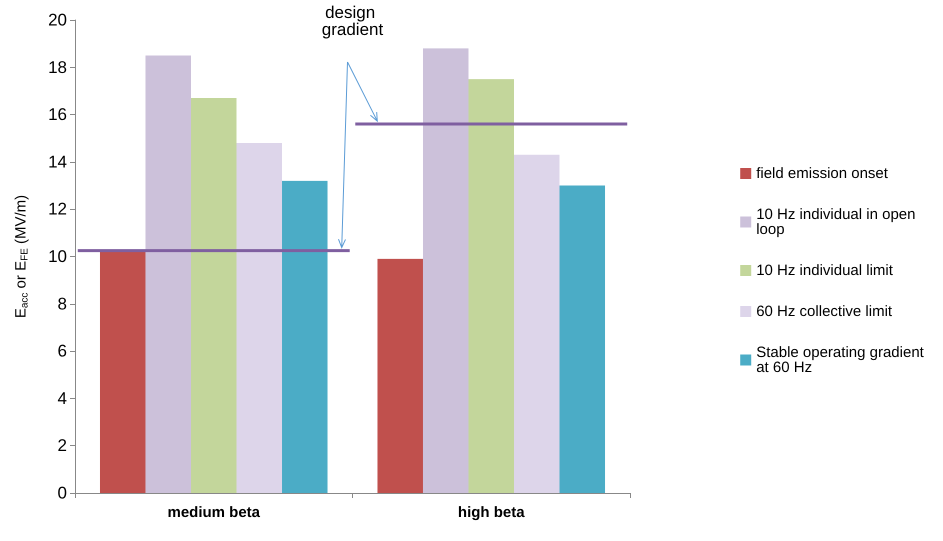  Describe the element at coordinates (21, 256) in the screenshot. I see `y-axis-title: Eacc or EFE (MV/m)` at that location.